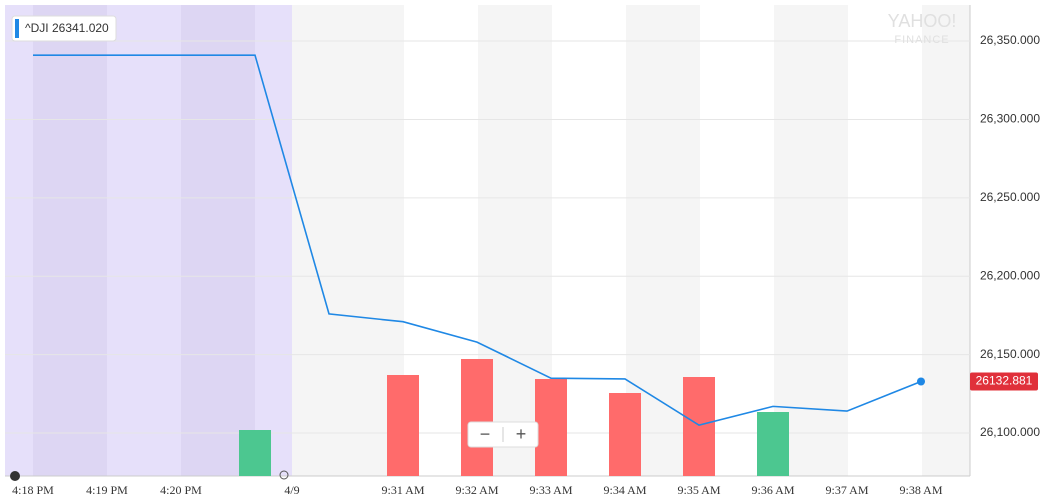 This screenshot has width=1058, height=501. I want to click on band, so click(885, 240).